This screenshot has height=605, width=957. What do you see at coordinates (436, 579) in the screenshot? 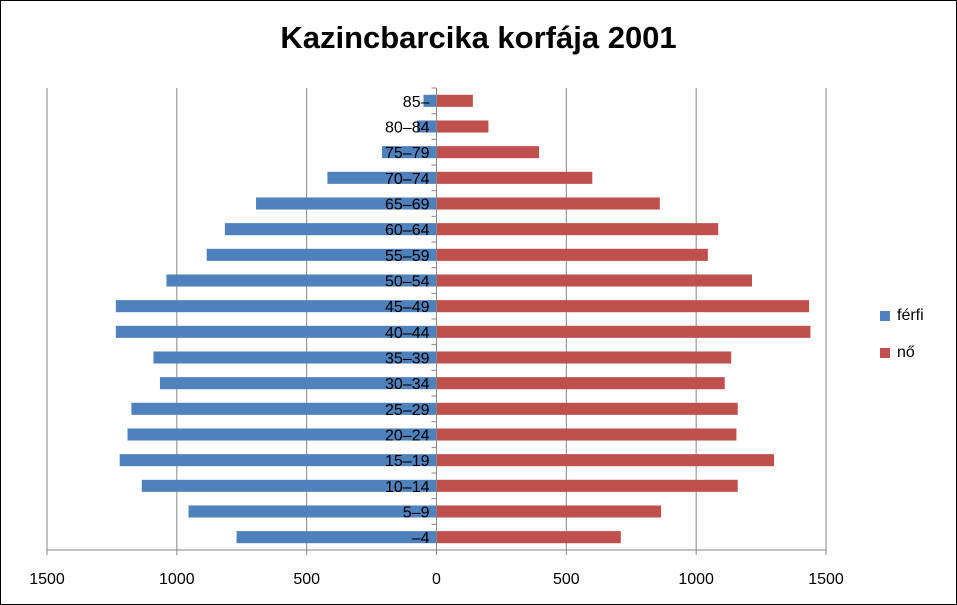
I see `x-tick-label: 0` at bounding box center [436, 579].